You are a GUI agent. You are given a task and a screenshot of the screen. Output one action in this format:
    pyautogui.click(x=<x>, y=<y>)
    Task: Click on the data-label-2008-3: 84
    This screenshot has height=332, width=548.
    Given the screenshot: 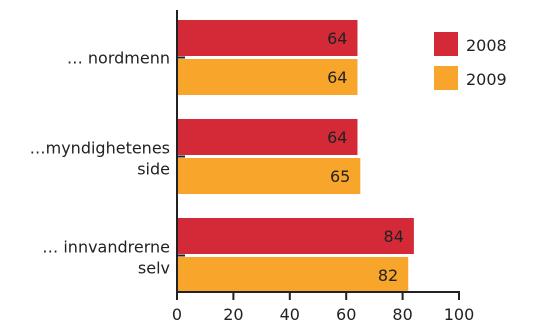 What is the action you would take?
    pyautogui.click(x=394, y=236)
    